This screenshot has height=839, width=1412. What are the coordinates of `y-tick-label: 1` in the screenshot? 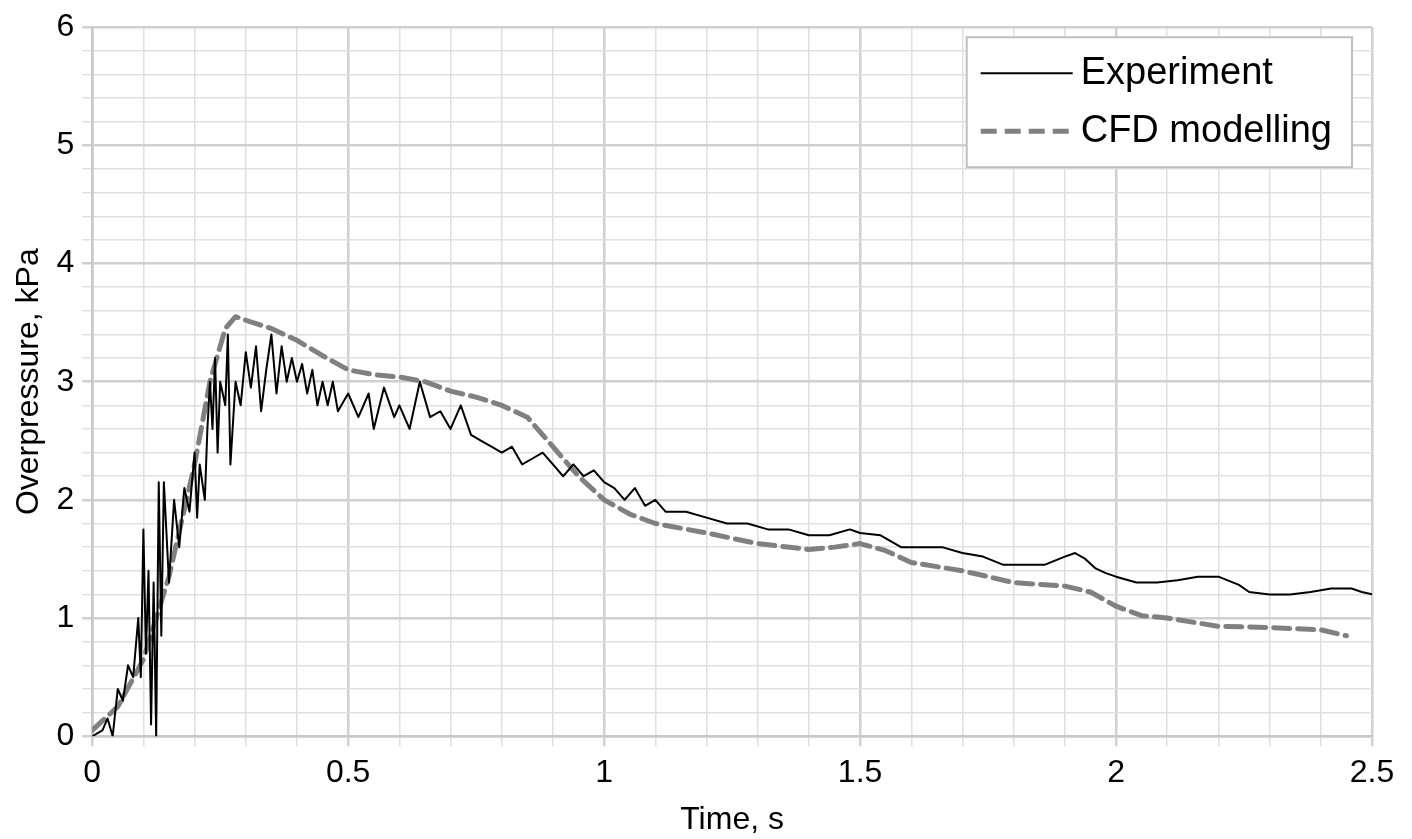 It's located at (65, 615).